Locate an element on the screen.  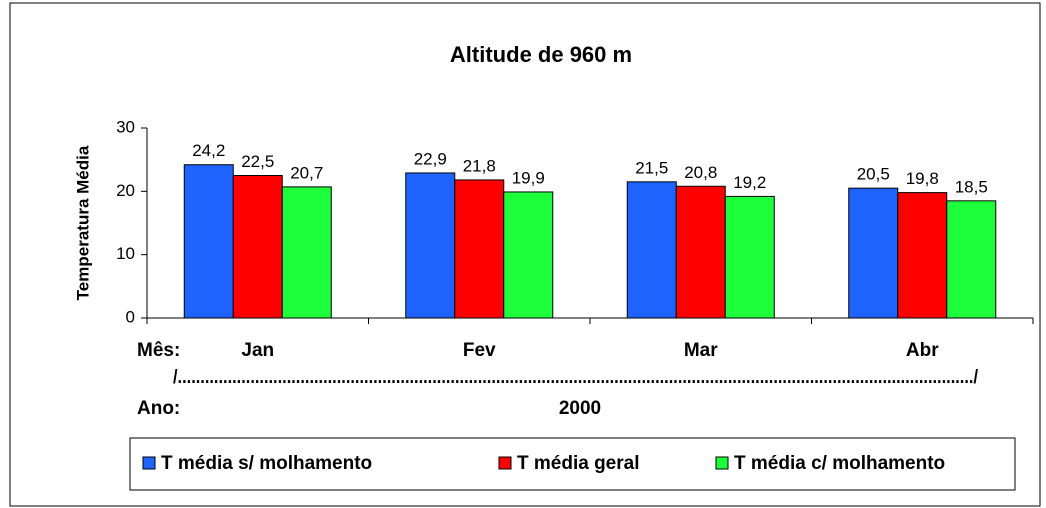
value-label: 21,5 is located at coordinates (651, 167).